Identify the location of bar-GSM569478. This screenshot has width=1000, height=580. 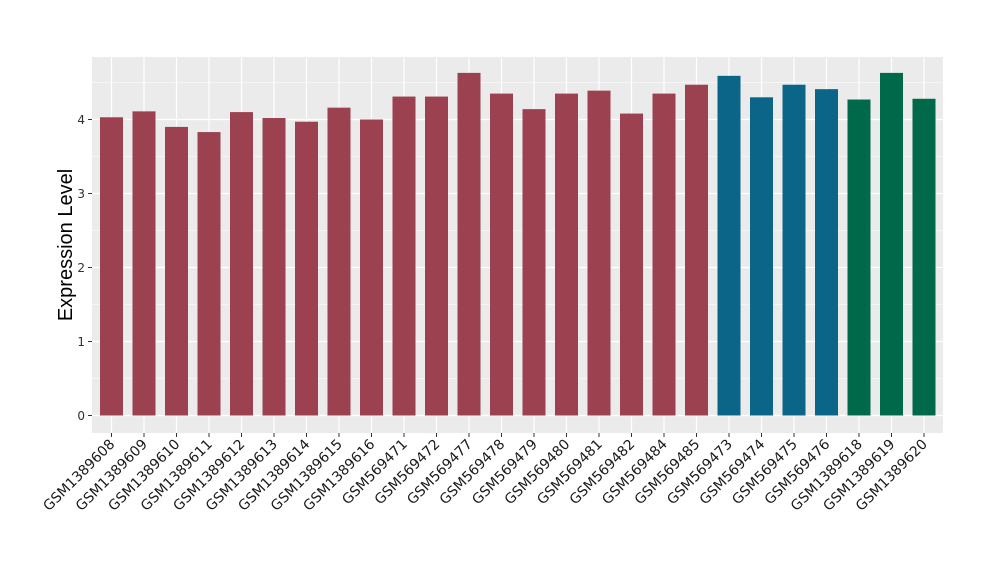
(501, 254).